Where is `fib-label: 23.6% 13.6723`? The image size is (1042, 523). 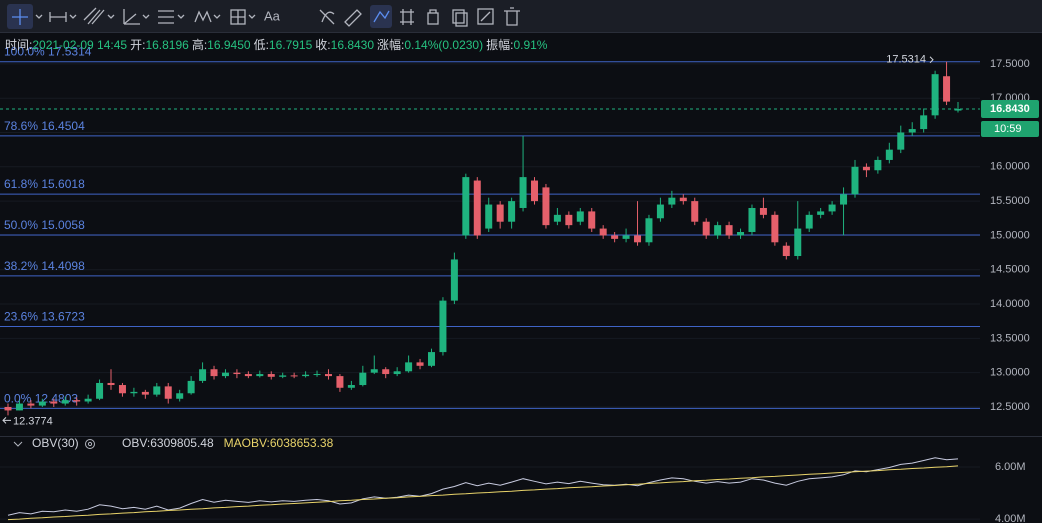 fib-label: 23.6% 13.6723 is located at coordinates (44, 317).